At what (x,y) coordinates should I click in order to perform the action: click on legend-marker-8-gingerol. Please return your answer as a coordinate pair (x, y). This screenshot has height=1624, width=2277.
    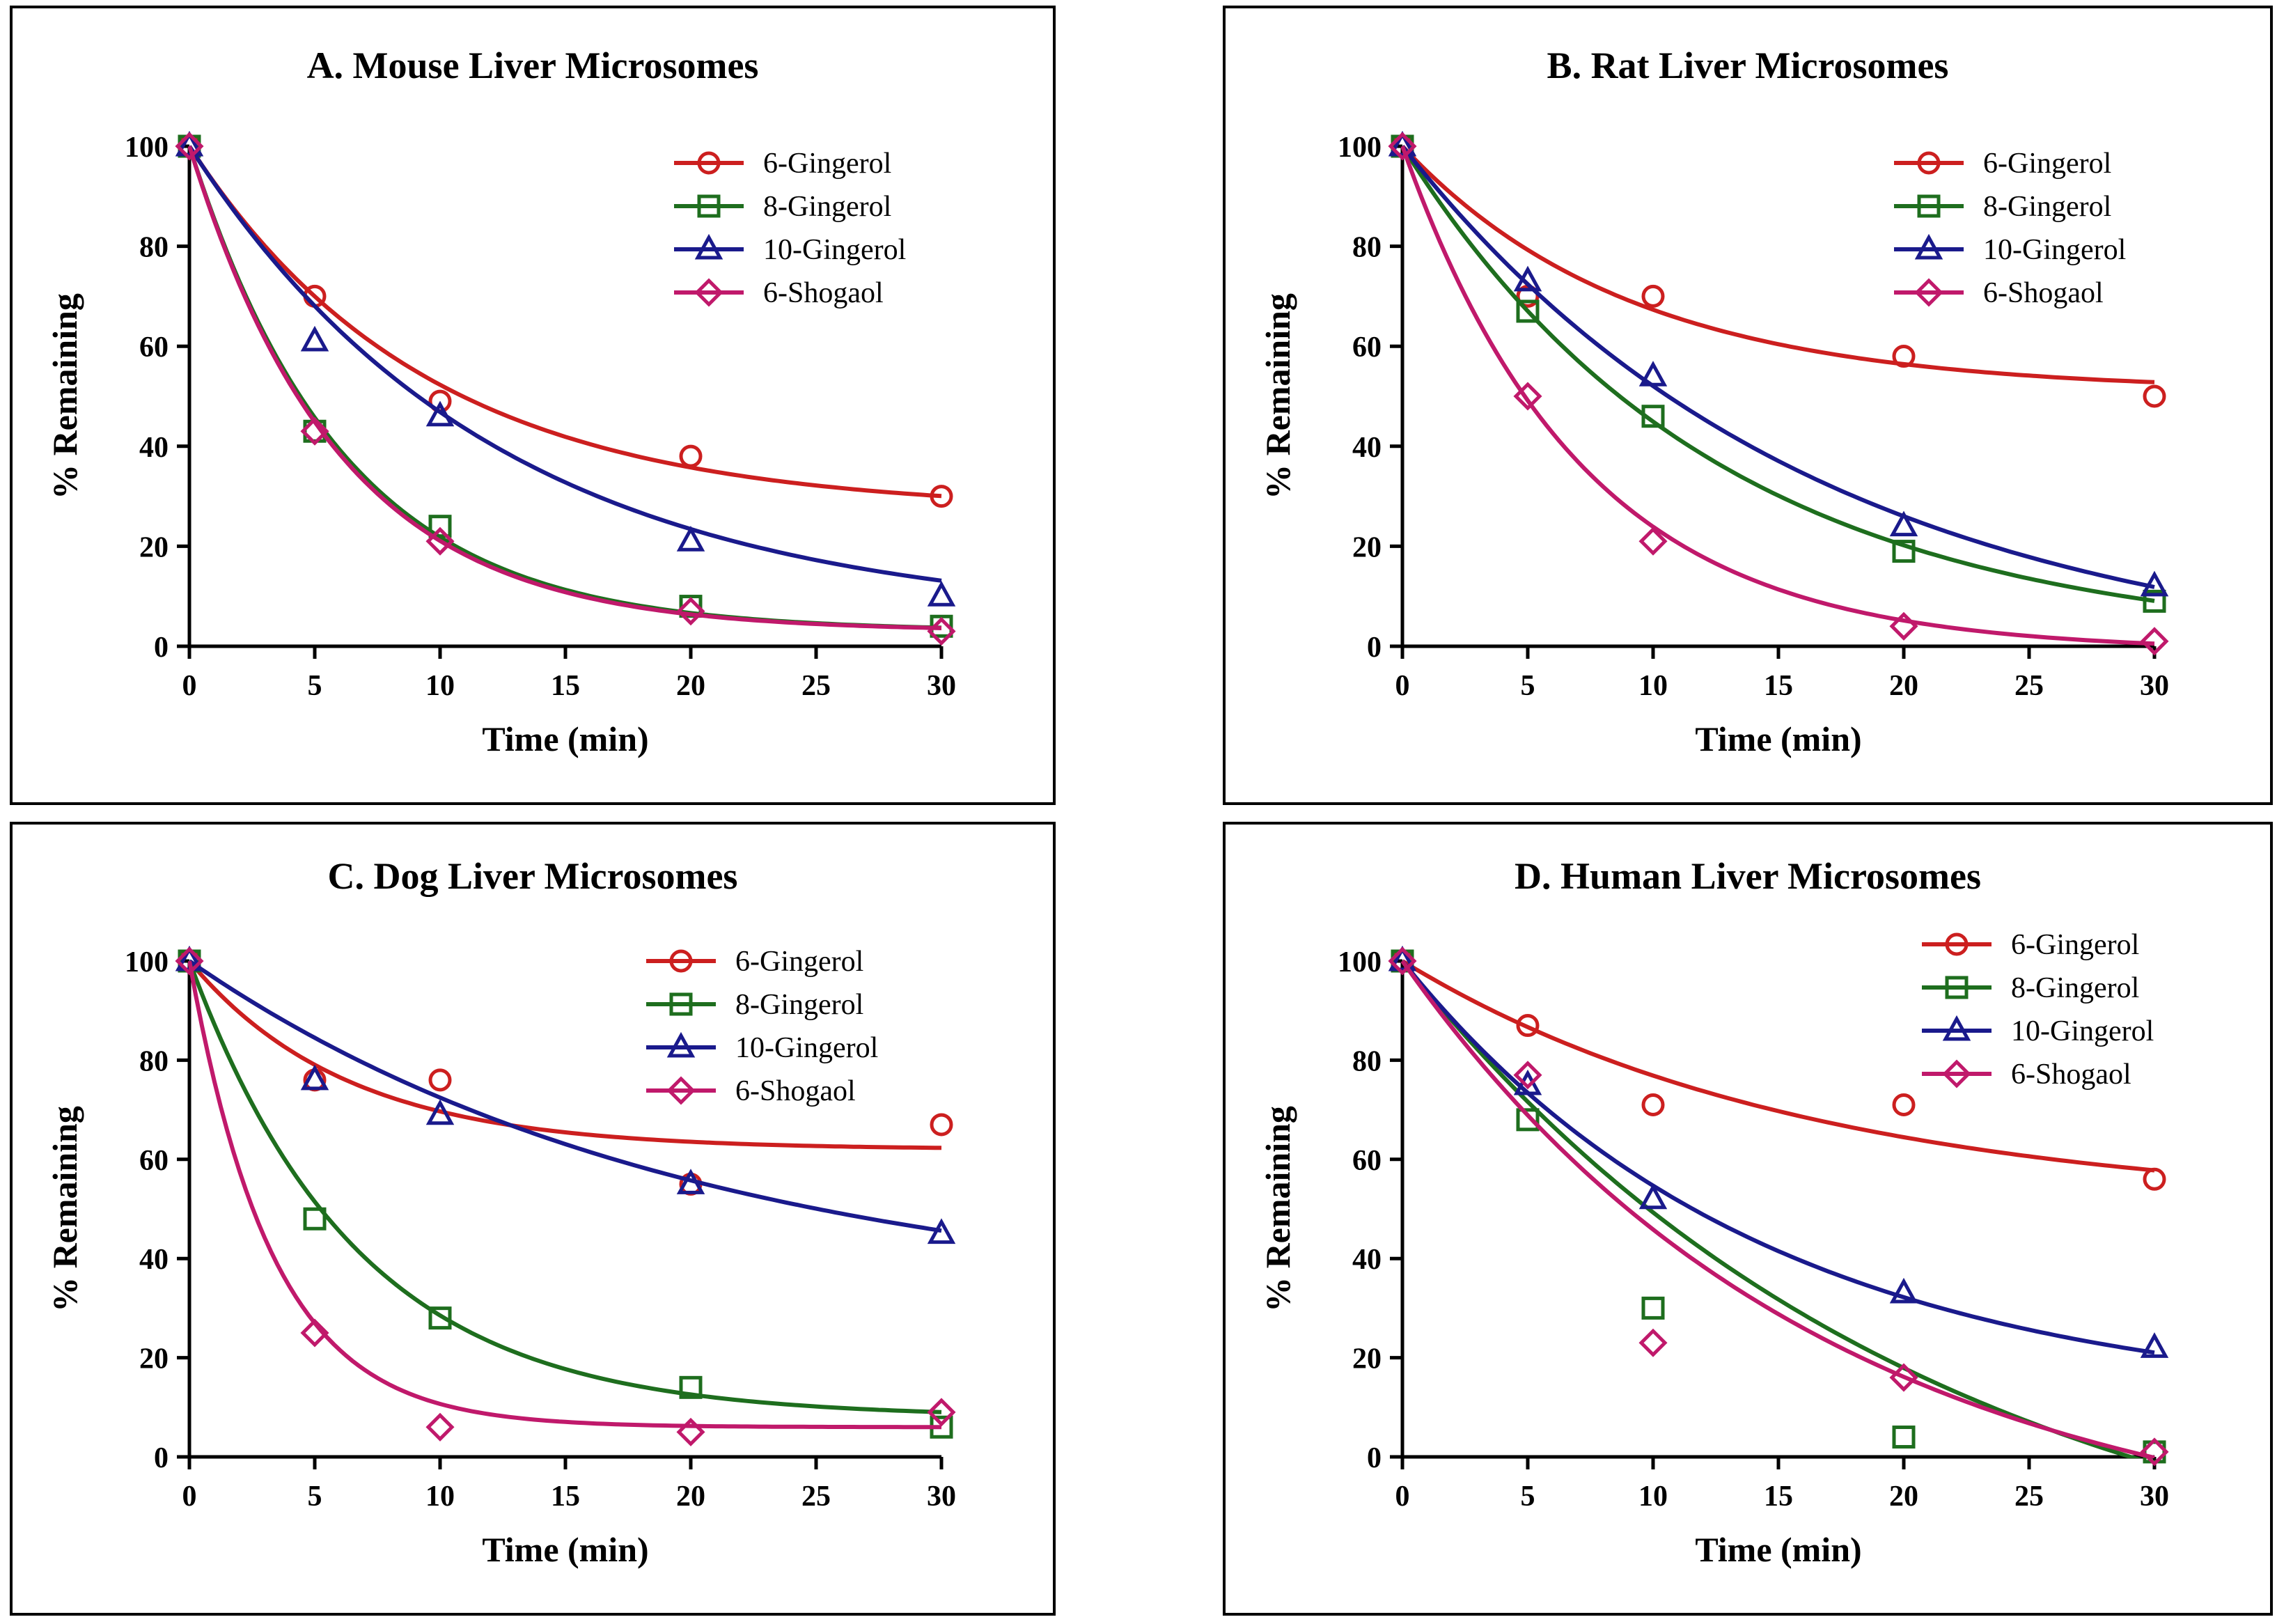
    Looking at the image, I should click on (709, 206).